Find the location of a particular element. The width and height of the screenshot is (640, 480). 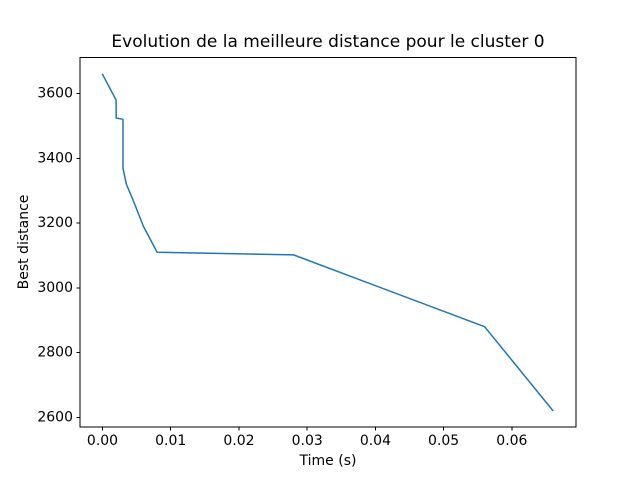

y-tick-label: 2600 is located at coordinates (55, 417).